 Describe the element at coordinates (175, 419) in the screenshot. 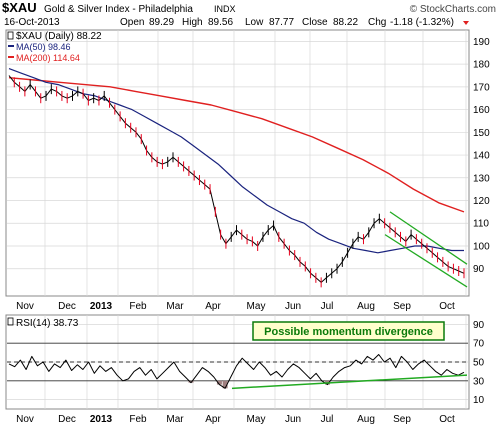

I see `rsi-x-tick-label: Mar` at that location.